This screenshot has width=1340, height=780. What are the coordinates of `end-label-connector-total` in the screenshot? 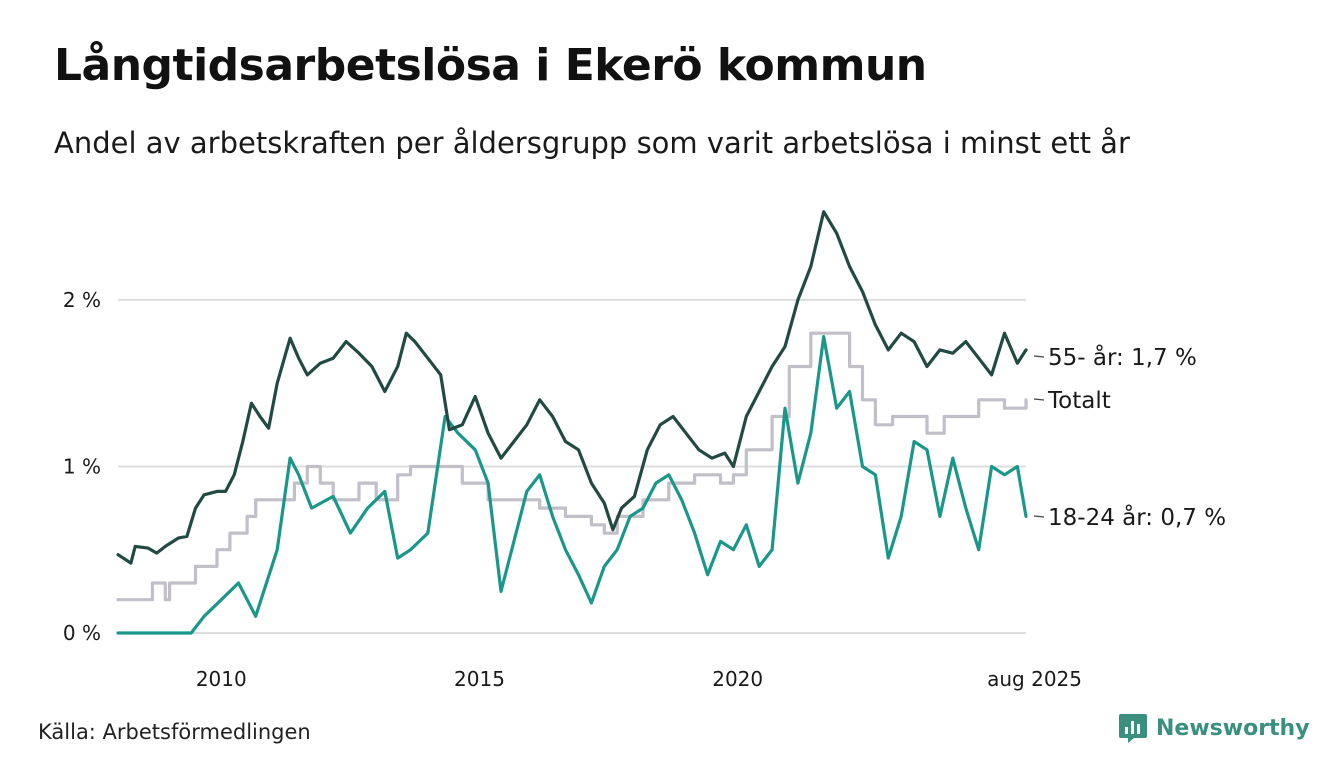 It's located at (1039, 399).